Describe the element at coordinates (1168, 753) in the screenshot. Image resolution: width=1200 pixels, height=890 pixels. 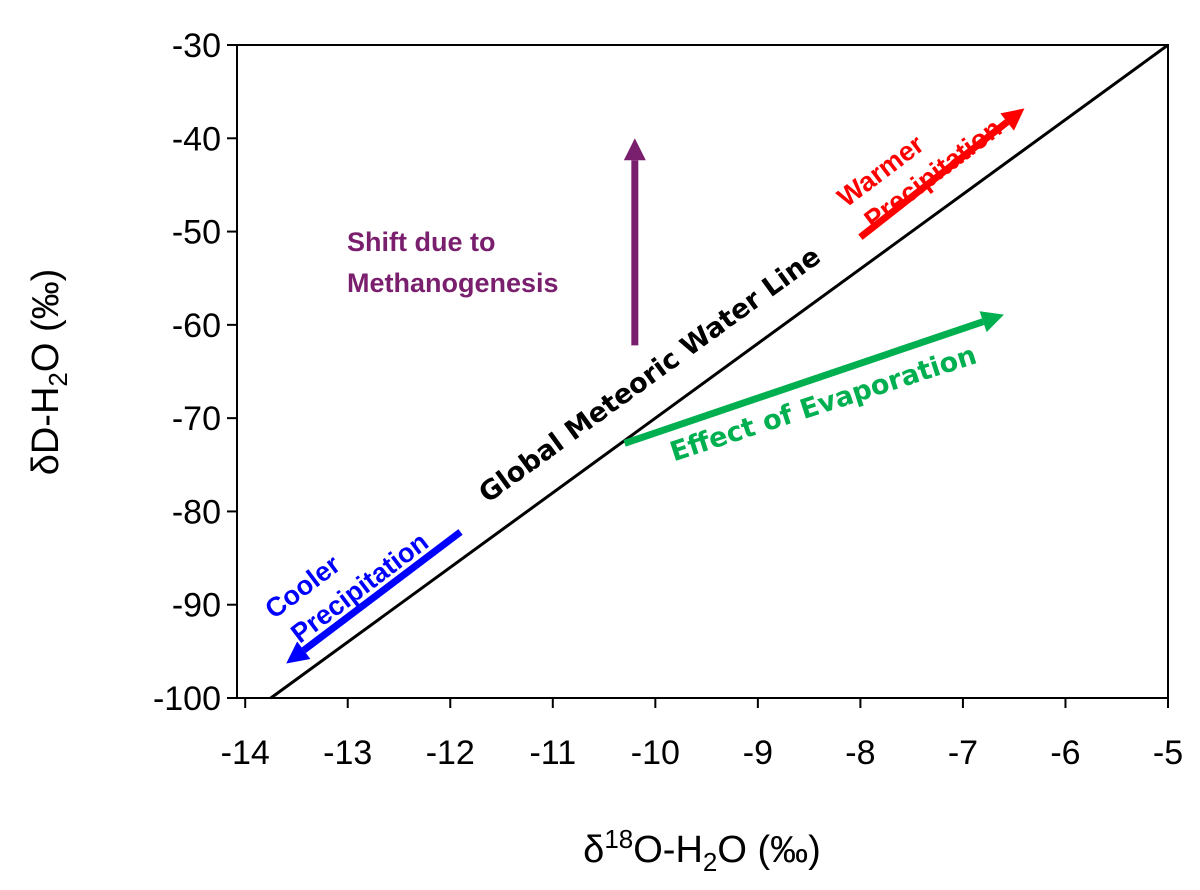
I see `x-tick-label: -5` at that location.